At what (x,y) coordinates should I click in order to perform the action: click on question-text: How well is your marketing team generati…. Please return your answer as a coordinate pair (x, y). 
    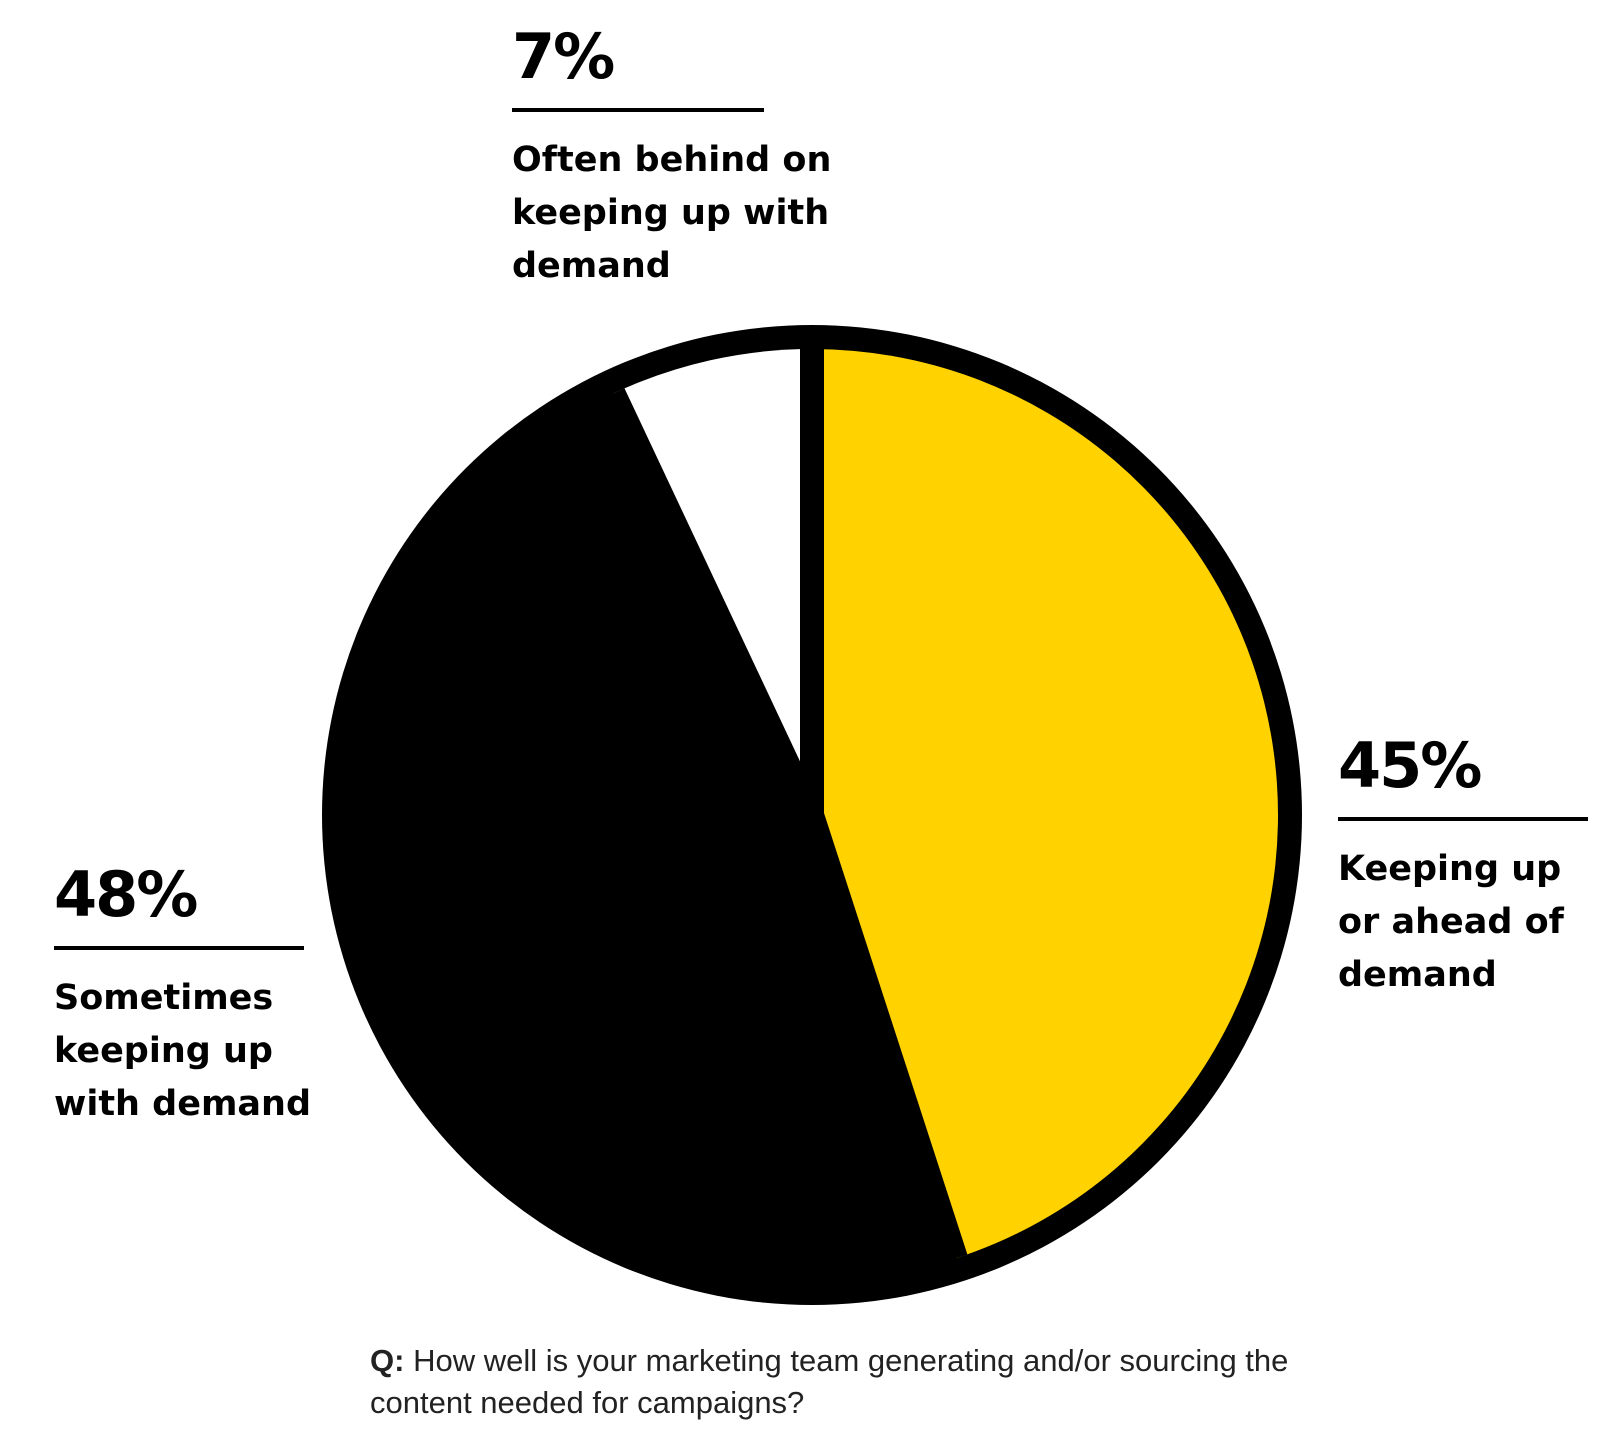
    Looking at the image, I should click on (829, 1381).